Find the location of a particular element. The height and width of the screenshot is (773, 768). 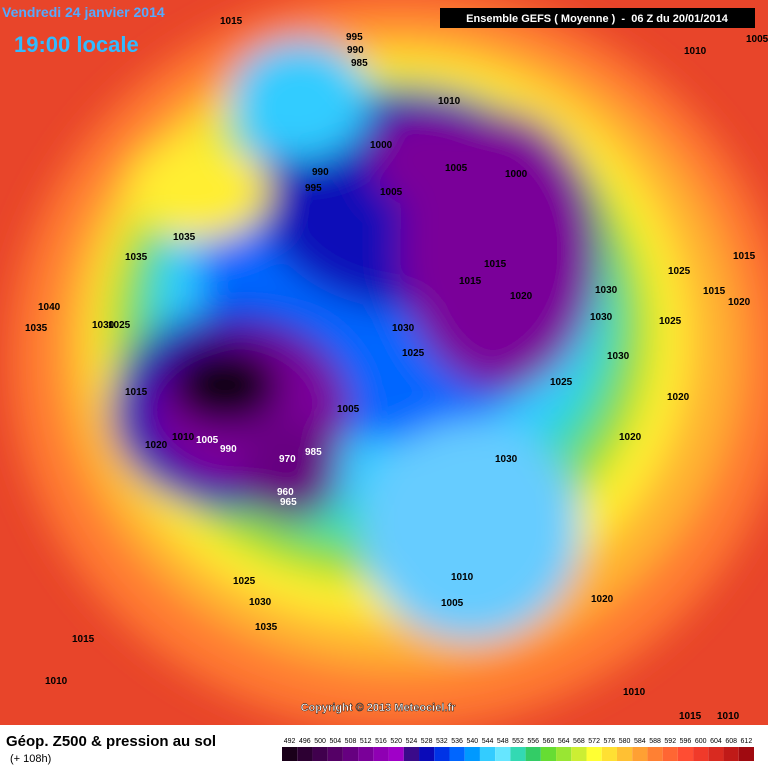

scale-label: 508 is located at coordinates (351, 741).